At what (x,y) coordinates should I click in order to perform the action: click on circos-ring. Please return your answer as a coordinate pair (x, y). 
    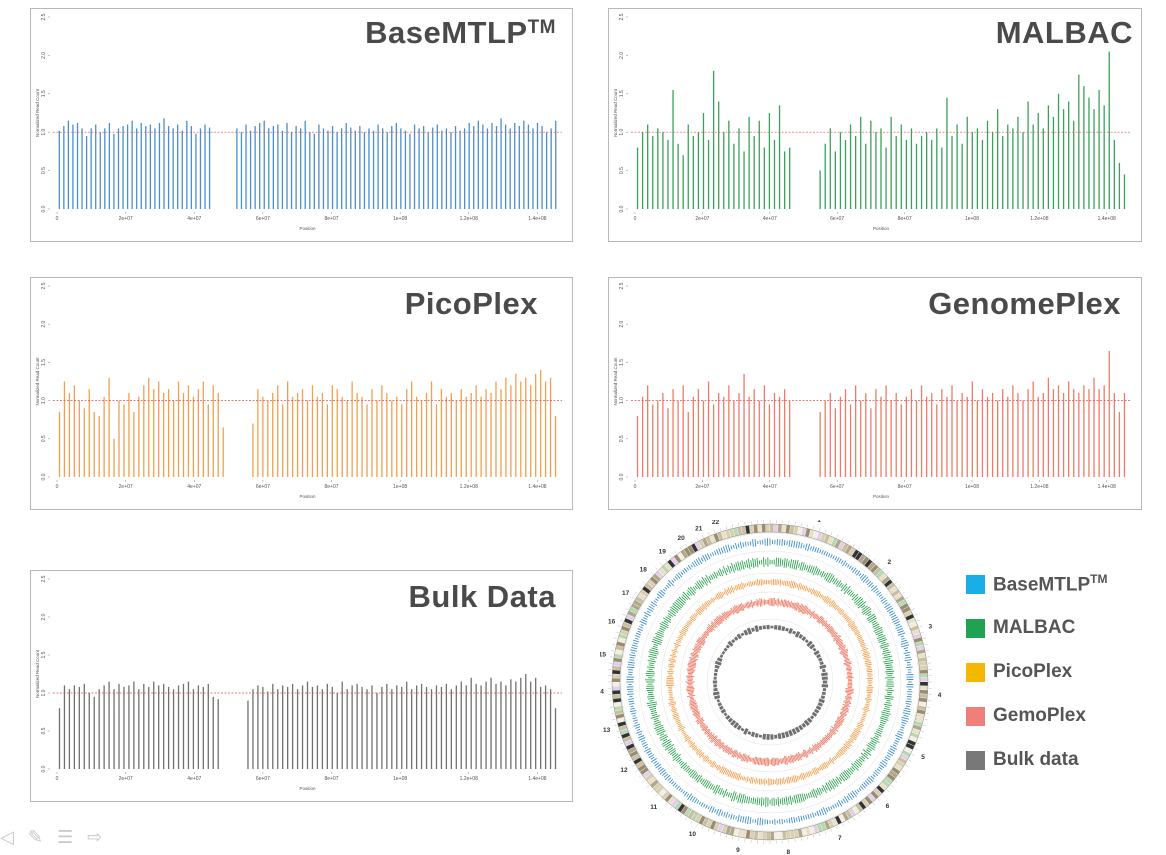
    Looking at the image, I should click on (770, 682).